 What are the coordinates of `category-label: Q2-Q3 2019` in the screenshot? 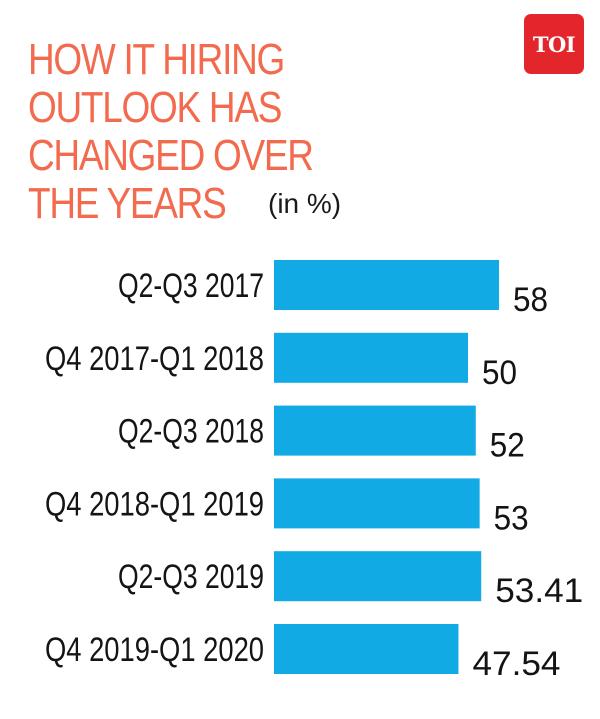 It's located at (191, 577).